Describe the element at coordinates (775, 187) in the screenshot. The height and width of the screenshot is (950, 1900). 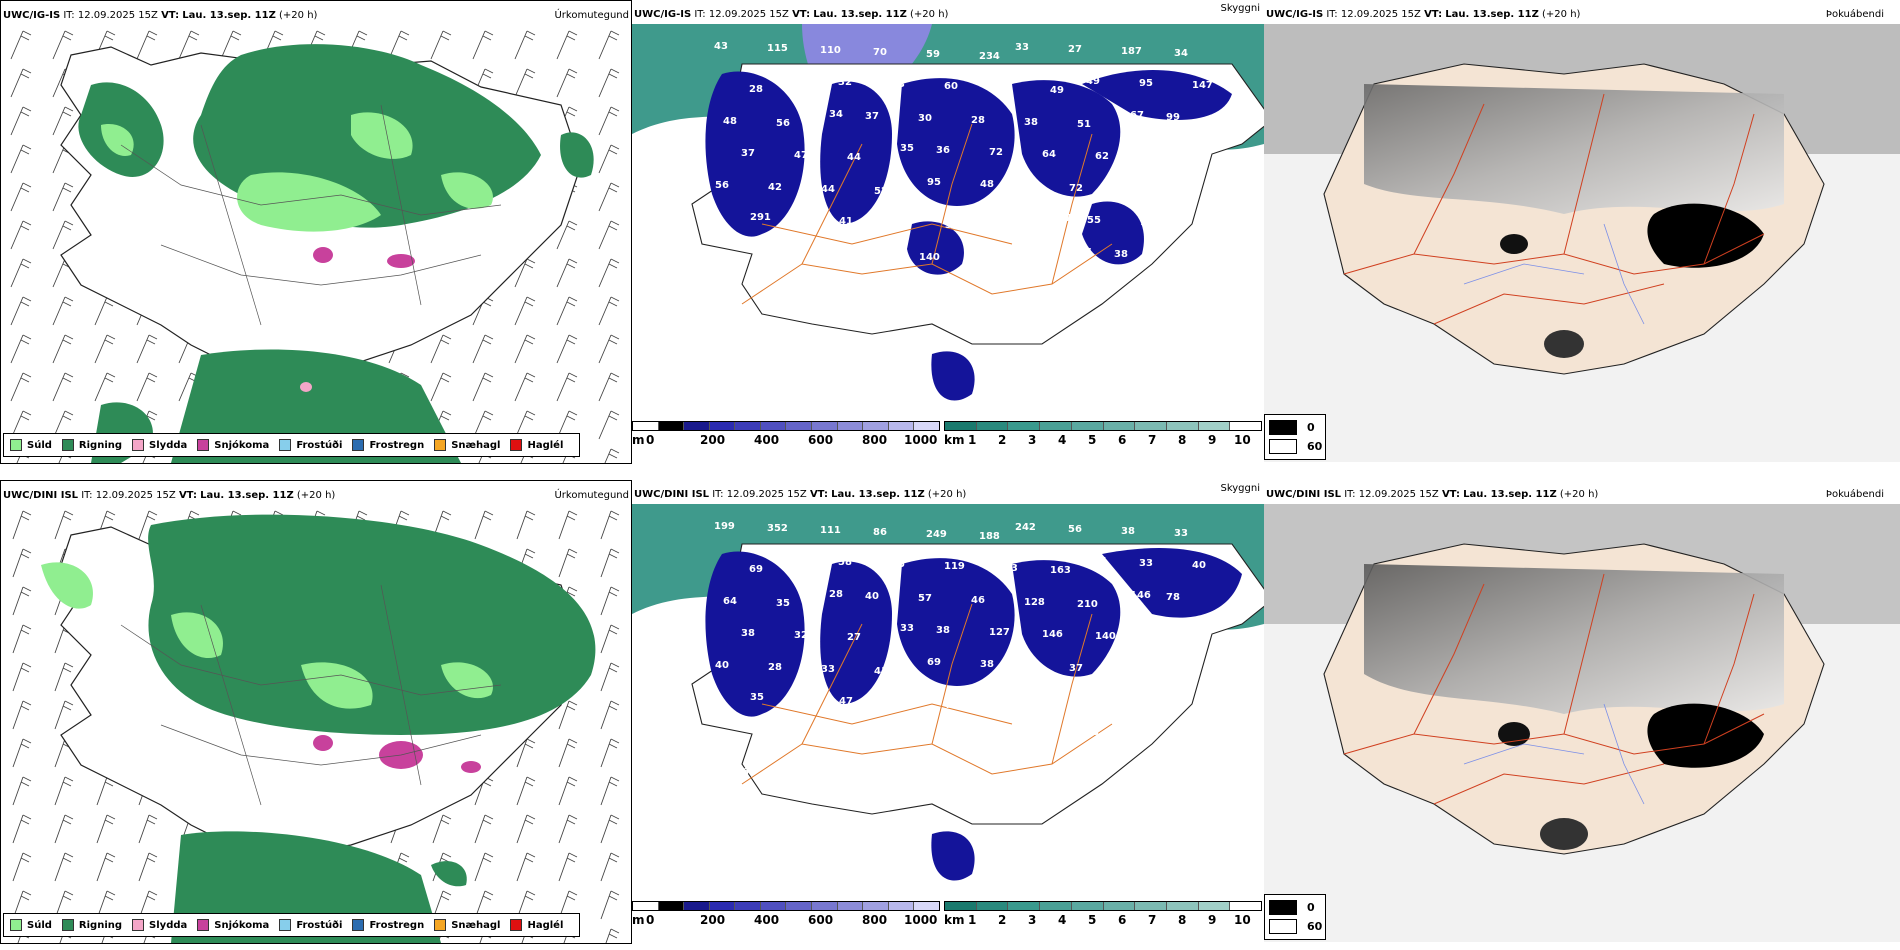
I see `cloud-base-label: 42` at that location.